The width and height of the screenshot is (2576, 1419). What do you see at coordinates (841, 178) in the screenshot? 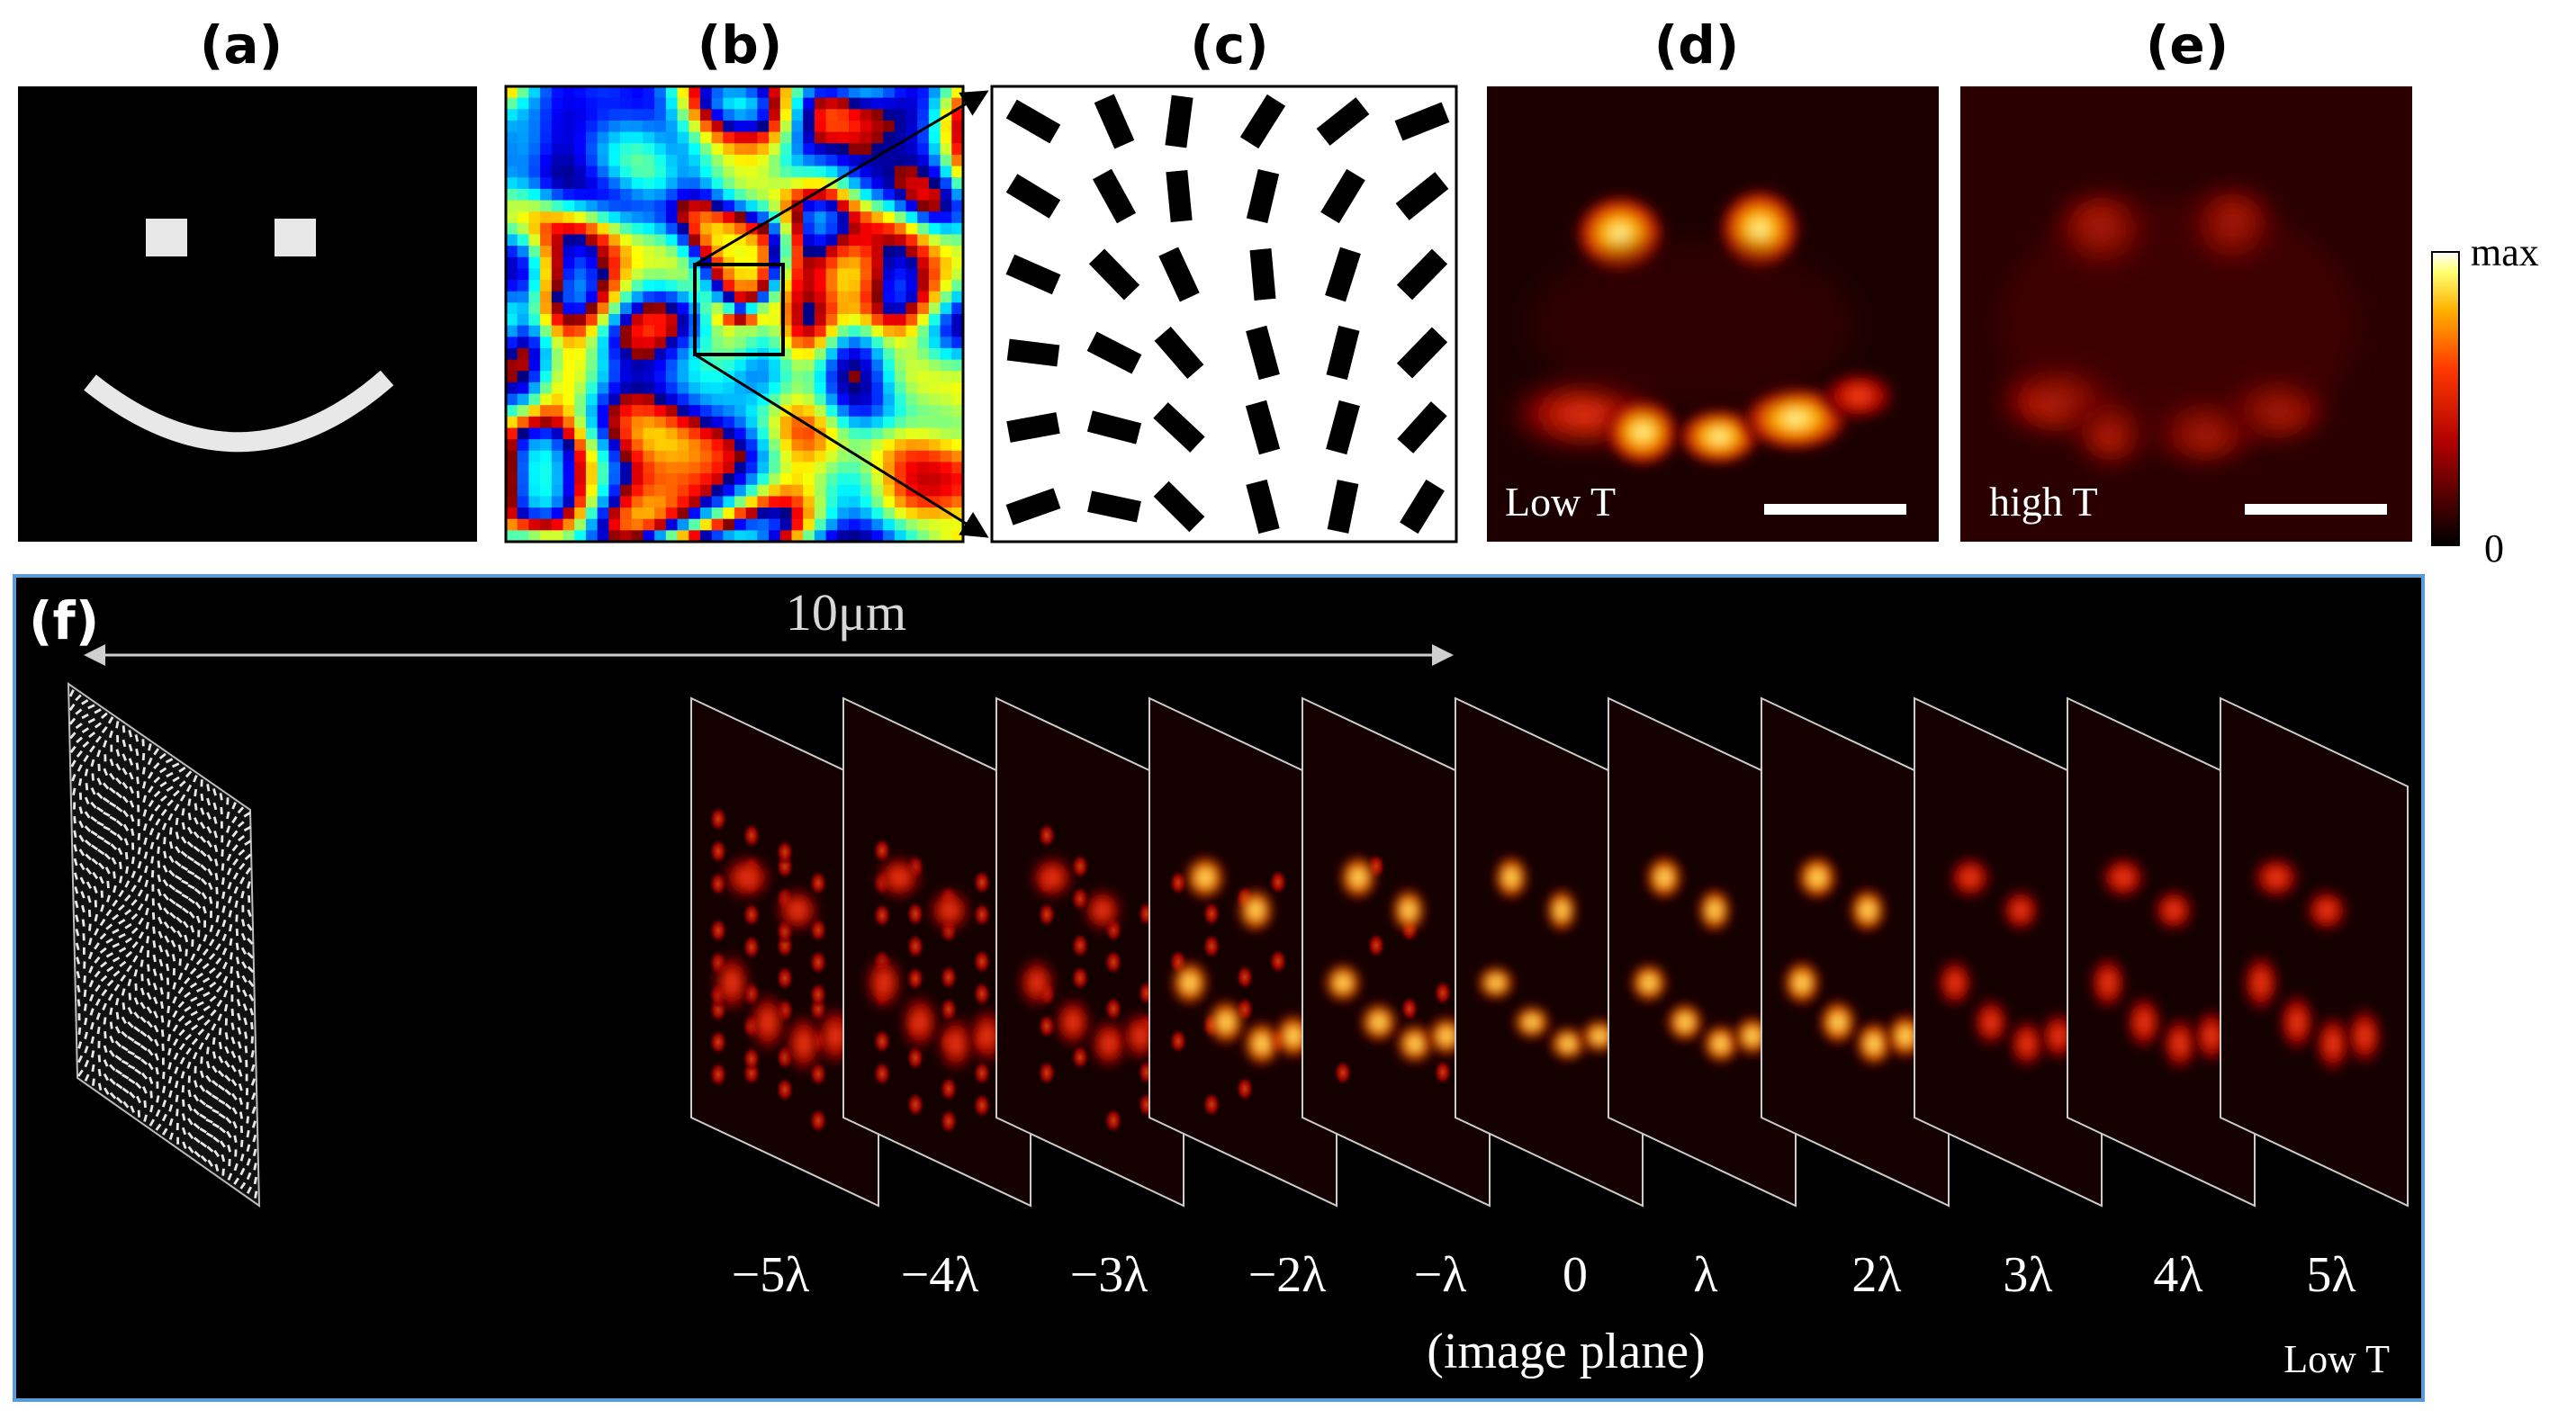
I see `zoom-line-top` at bounding box center [841, 178].